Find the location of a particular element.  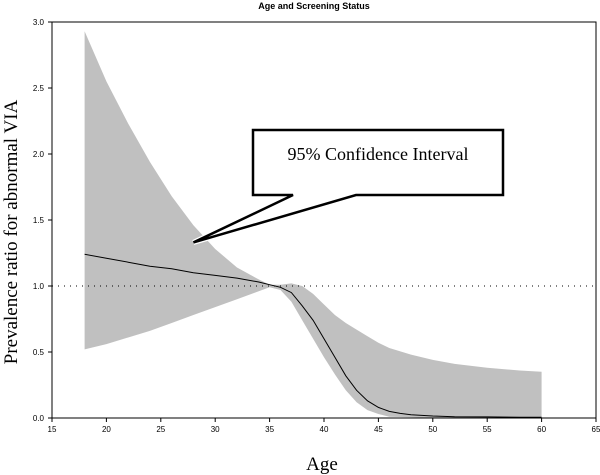

x-tick-label: 50 is located at coordinates (432, 429).